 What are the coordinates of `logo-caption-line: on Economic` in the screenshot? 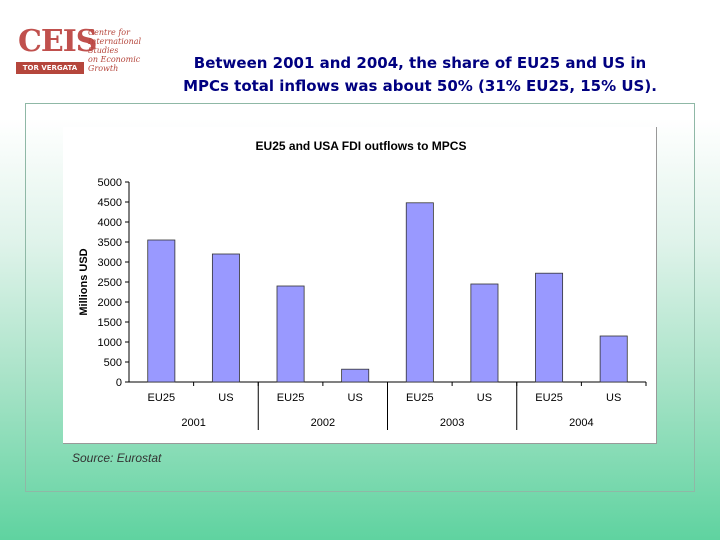 It's located at (114, 59).